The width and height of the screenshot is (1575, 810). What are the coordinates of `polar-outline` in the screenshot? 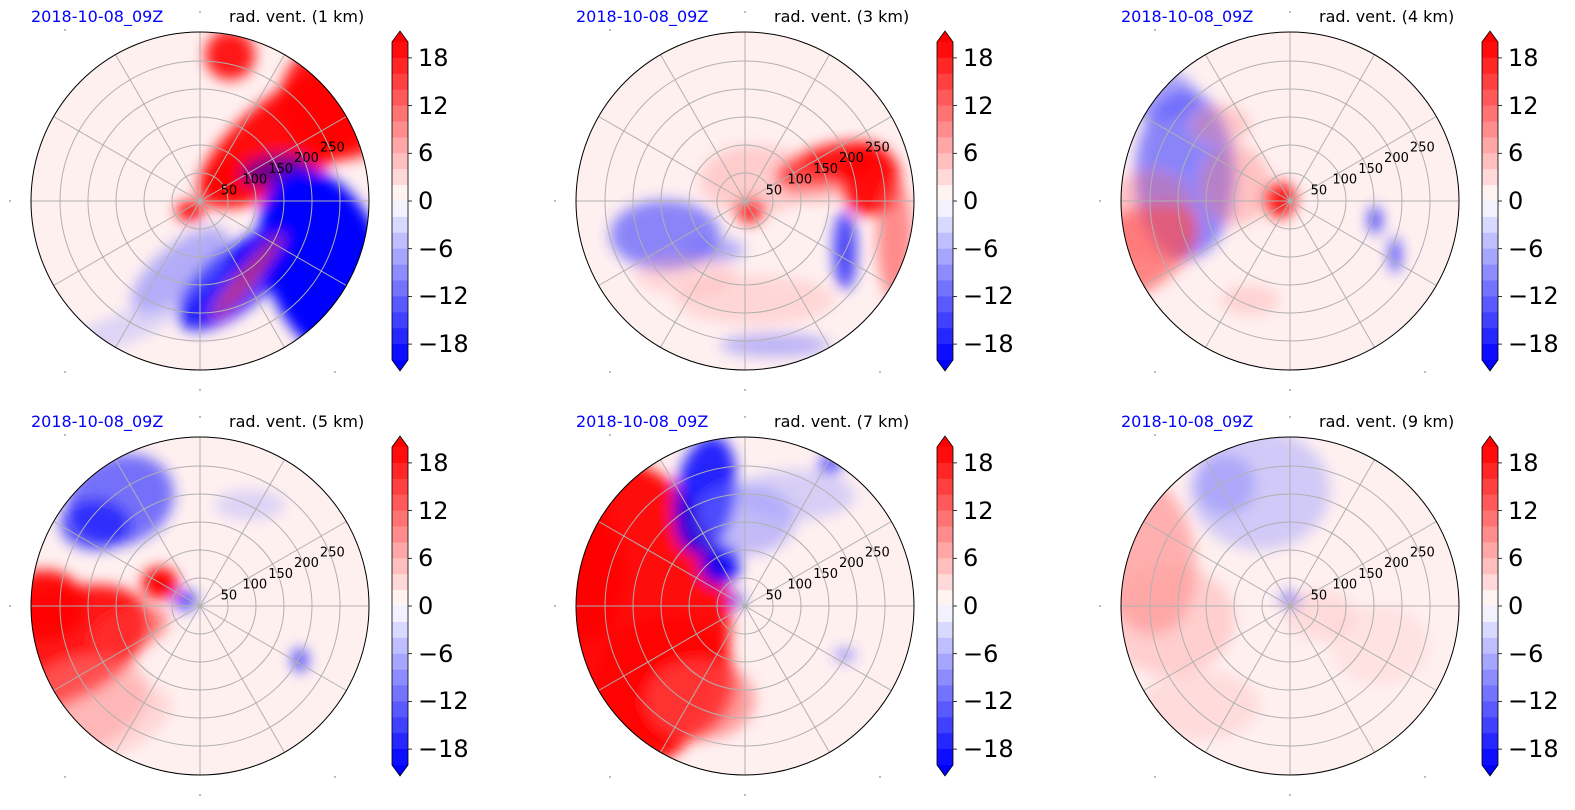 It's located at (745, 201).